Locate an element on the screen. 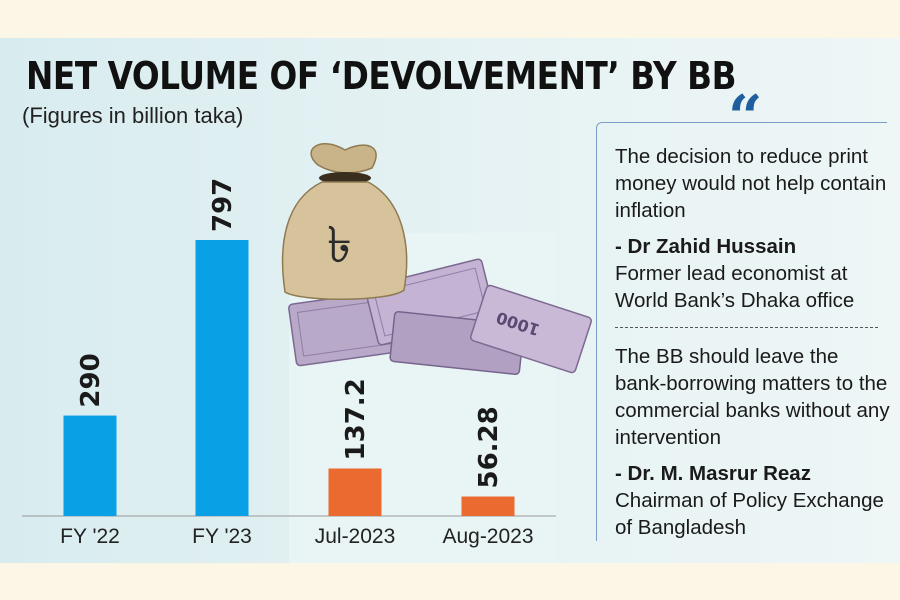  x-tick-label: FY '23 is located at coordinates (222, 536).